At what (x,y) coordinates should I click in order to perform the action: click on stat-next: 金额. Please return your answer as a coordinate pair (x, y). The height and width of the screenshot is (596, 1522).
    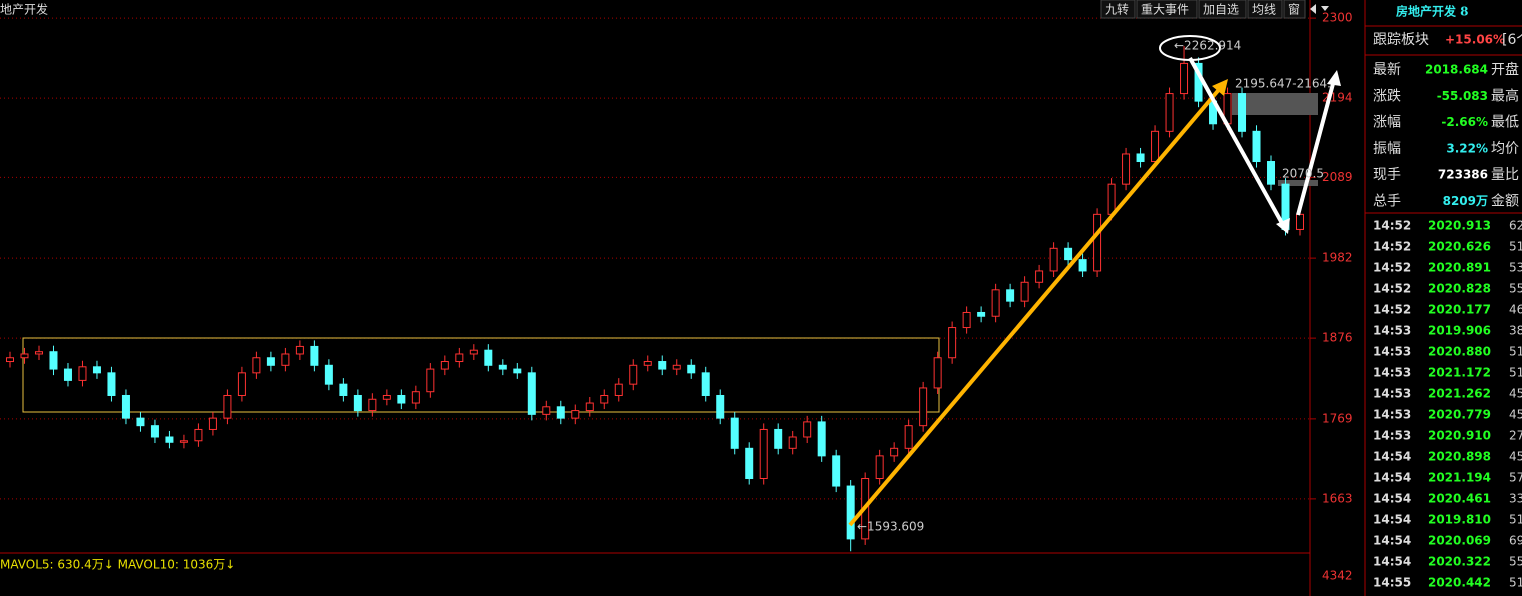
    Looking at the image, I should click on (1505, 202).